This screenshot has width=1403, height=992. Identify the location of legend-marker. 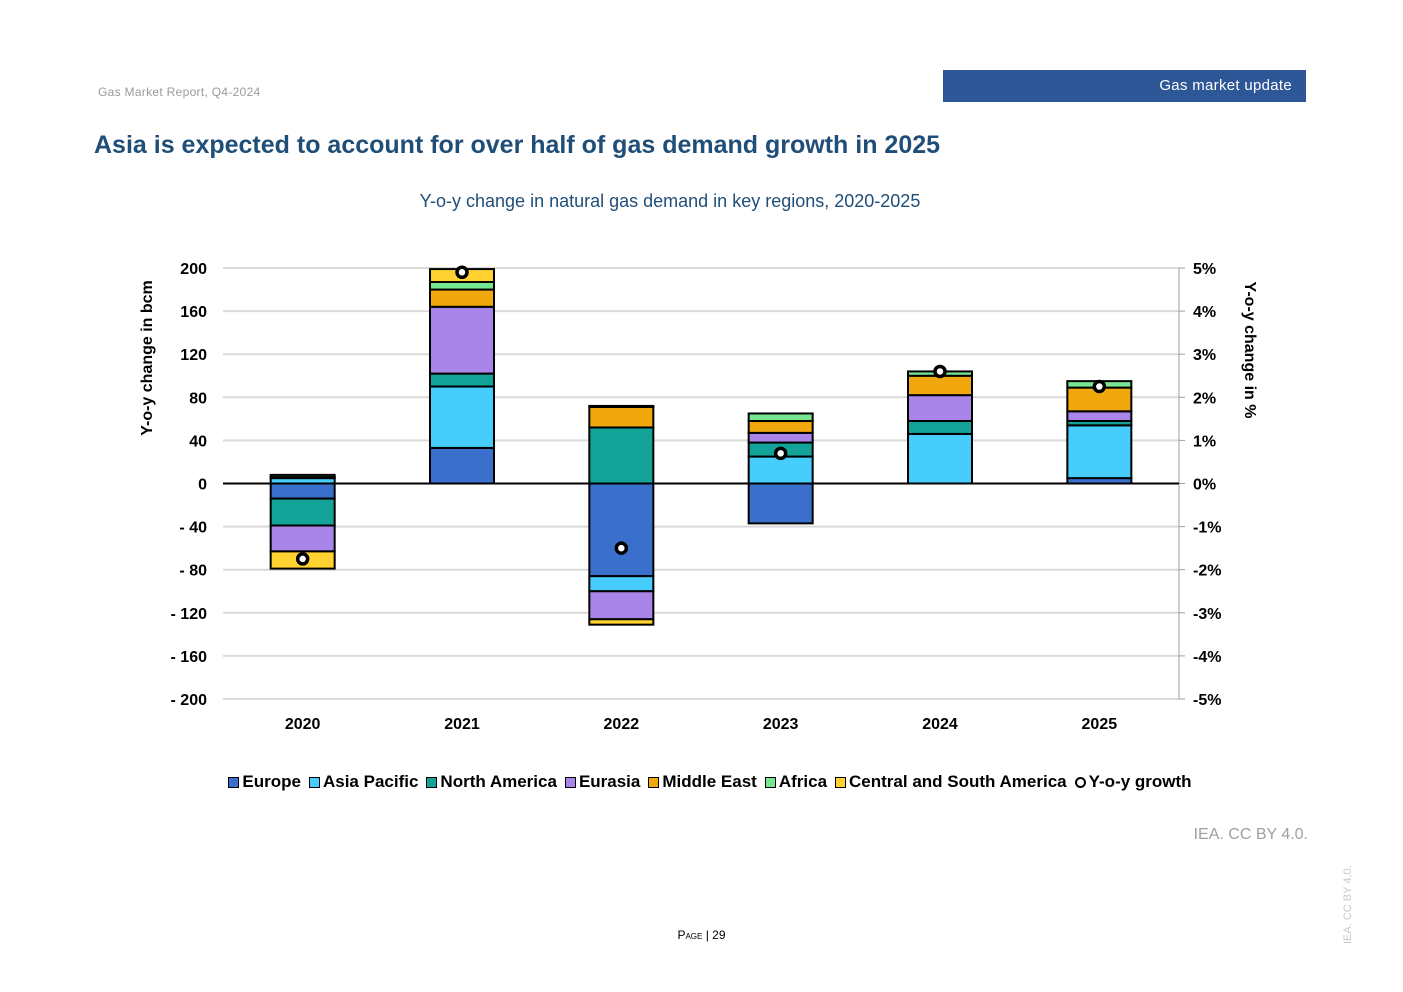
(1080, 782).